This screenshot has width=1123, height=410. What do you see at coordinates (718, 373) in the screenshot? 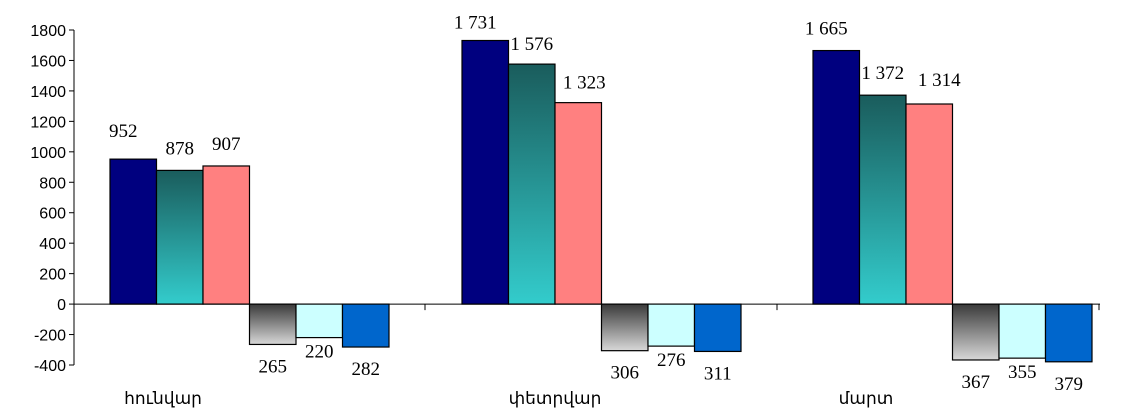
I see `data-label: 311` at bounding box center [718, 373].